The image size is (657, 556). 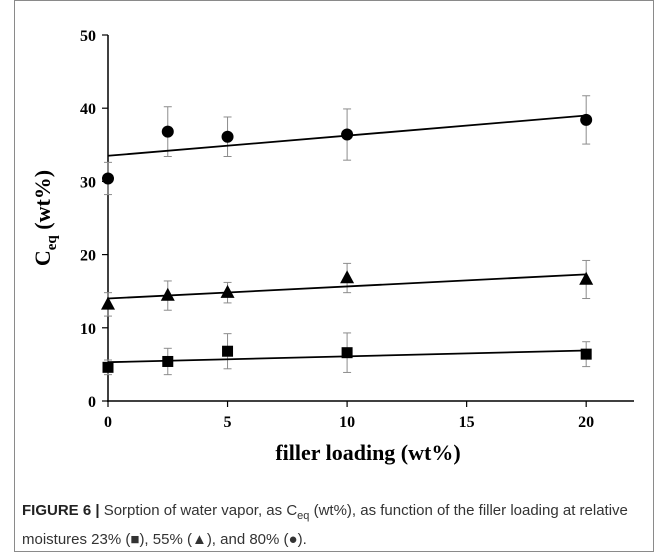 What do you see at coordinates (586, 422) in the screenshot?
I see `x-tick-label: 20` at bounding box center [586, 422].